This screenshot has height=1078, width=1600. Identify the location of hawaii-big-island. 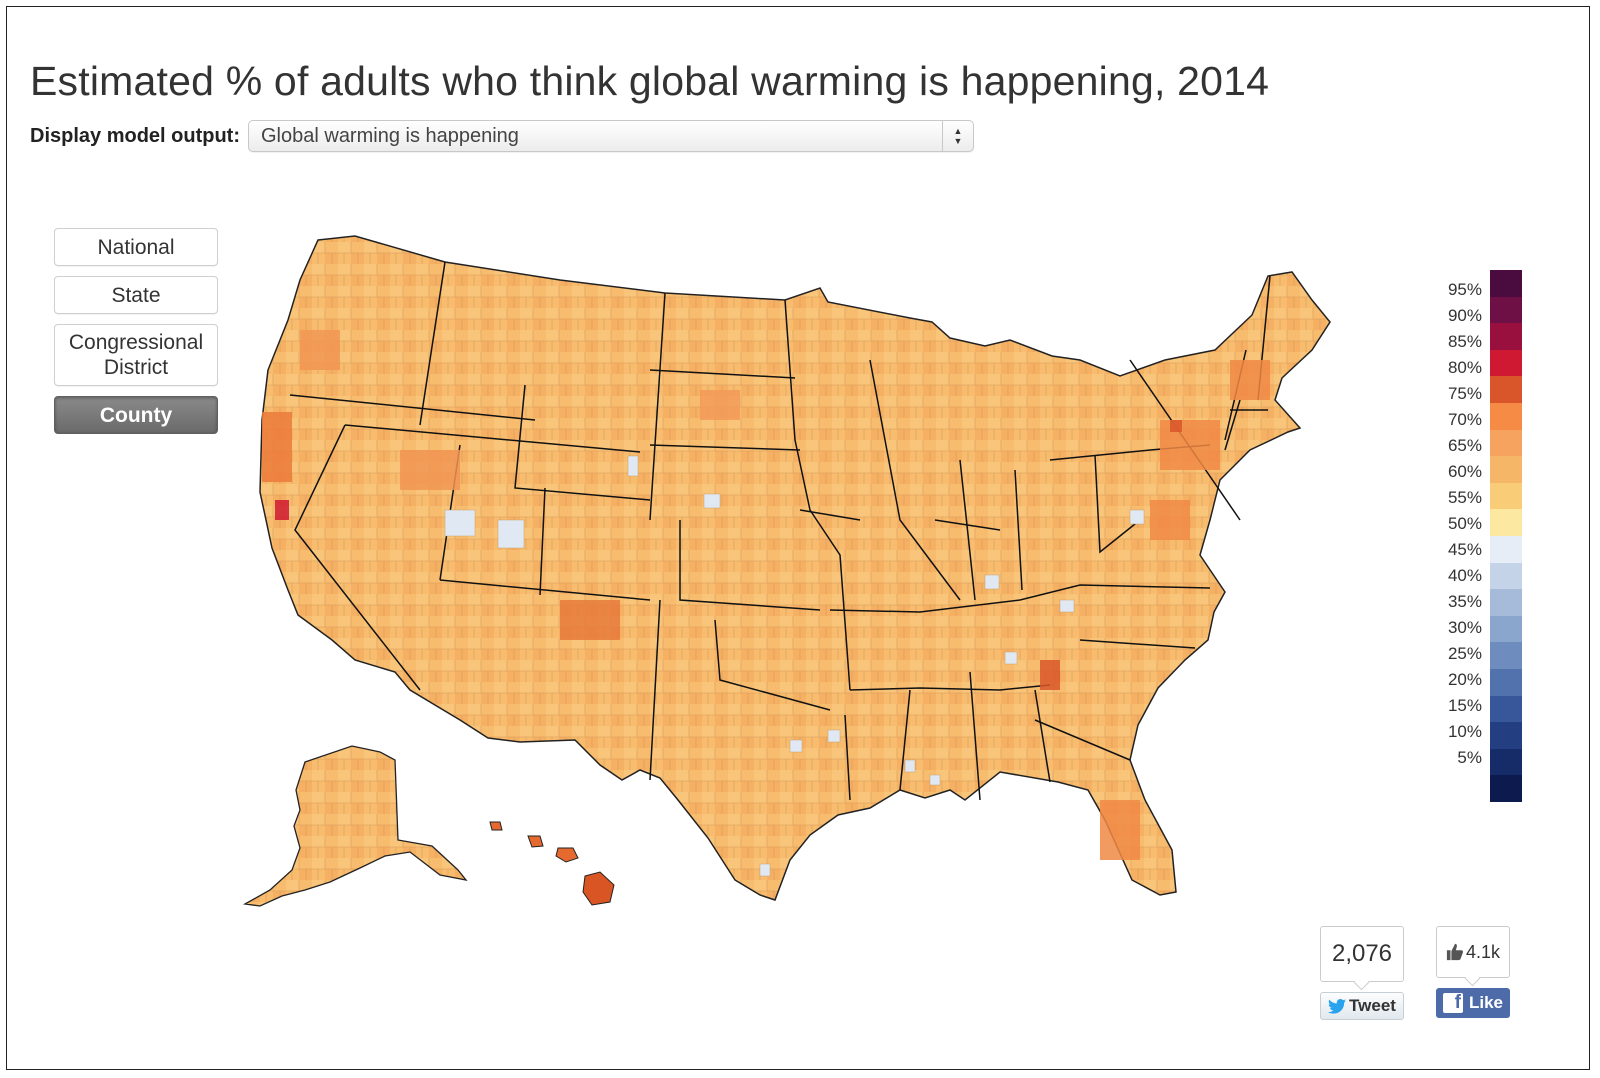
(598, 888).